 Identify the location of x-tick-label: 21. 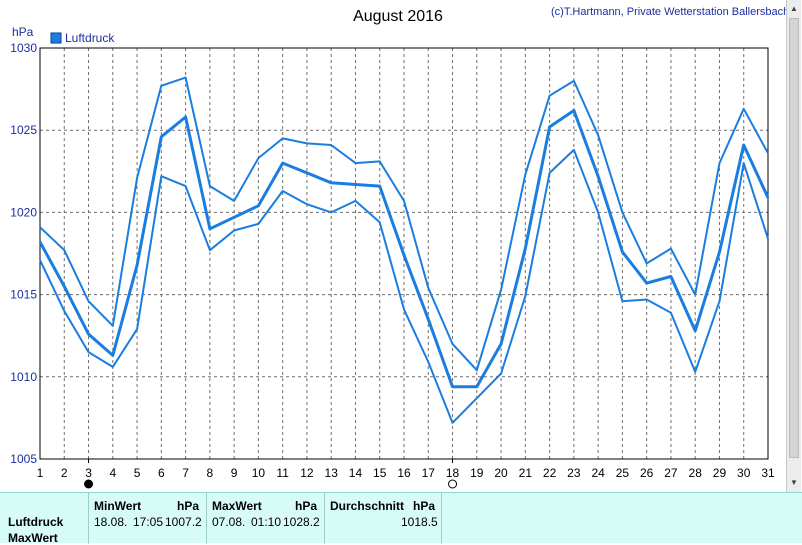
(526, 473).